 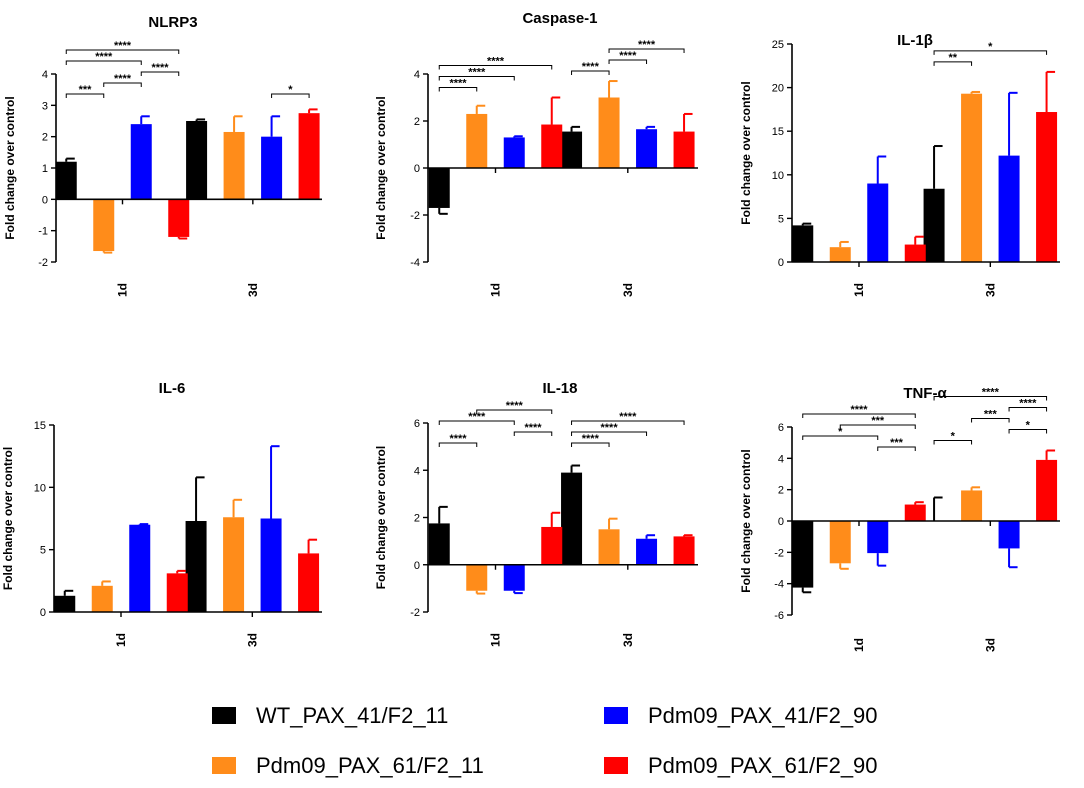 What do you see at coordinates (40, 426) in the screenshot?
I see `y-tick-label: 15` at bounding box center [40, 426].